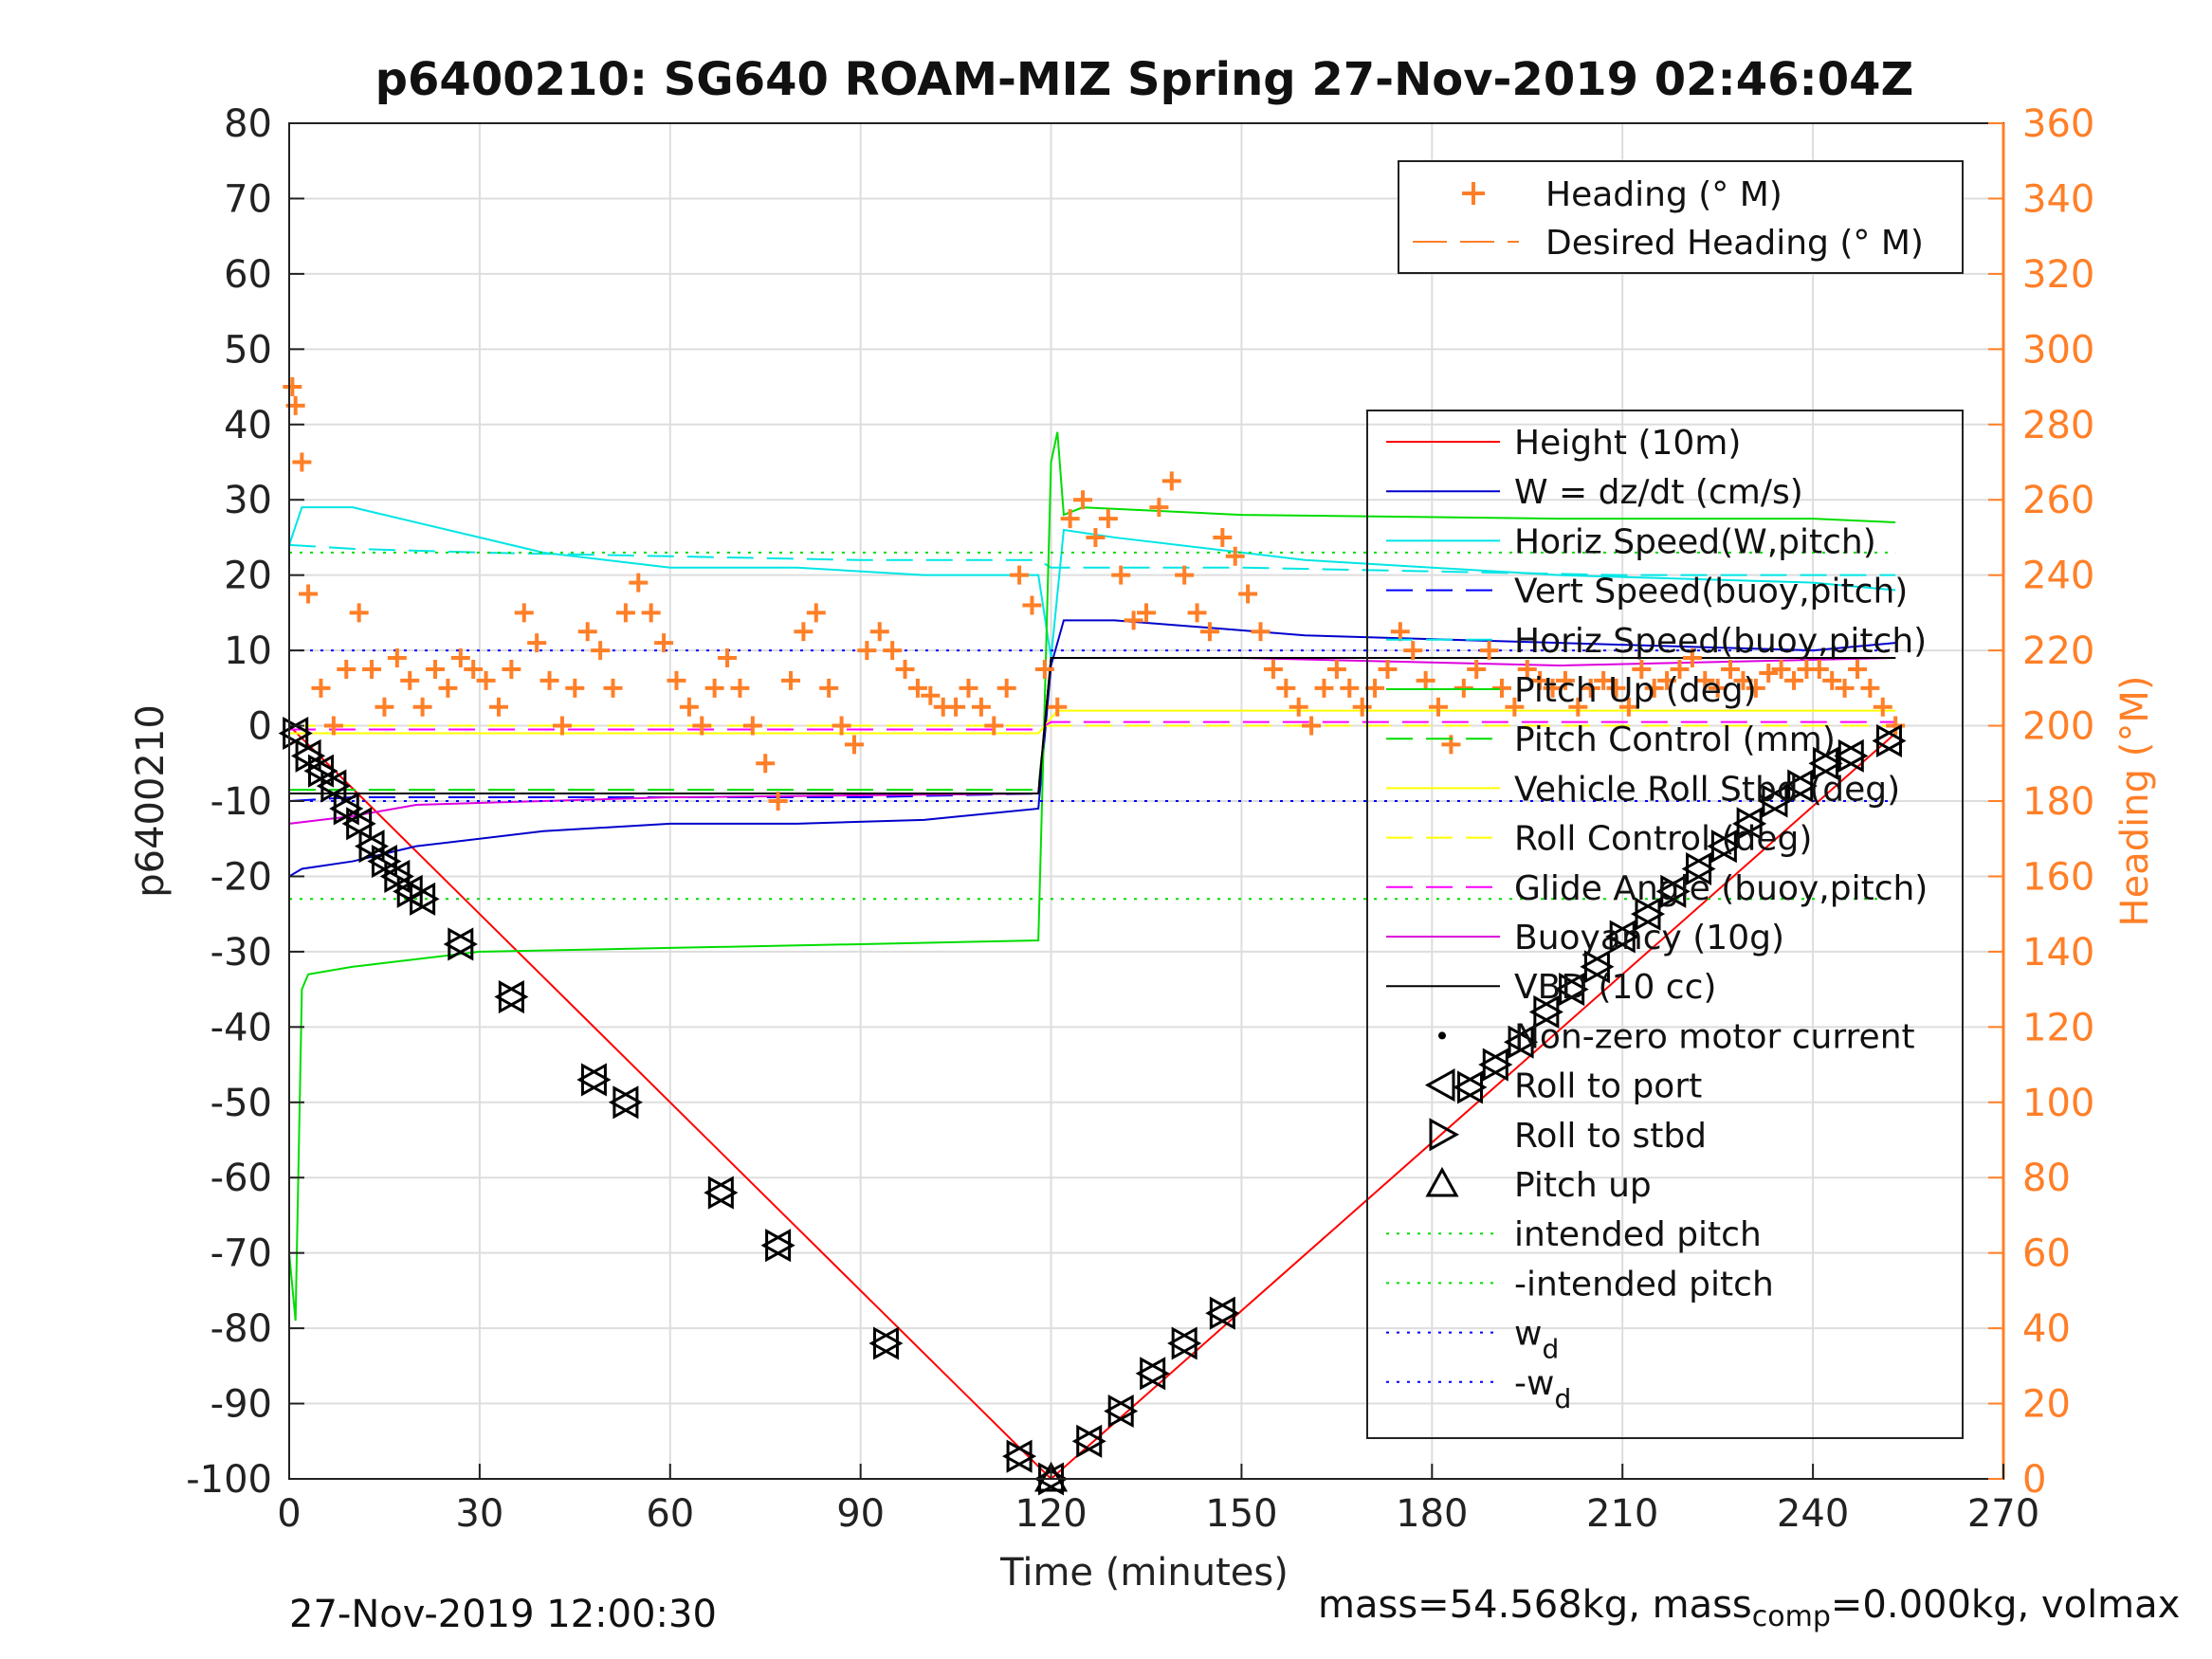 Image resolution: width=2212 pixels, height=1659 pixels. I want to click on series-horiz-speed-w-pitch, so click(1092, 582).